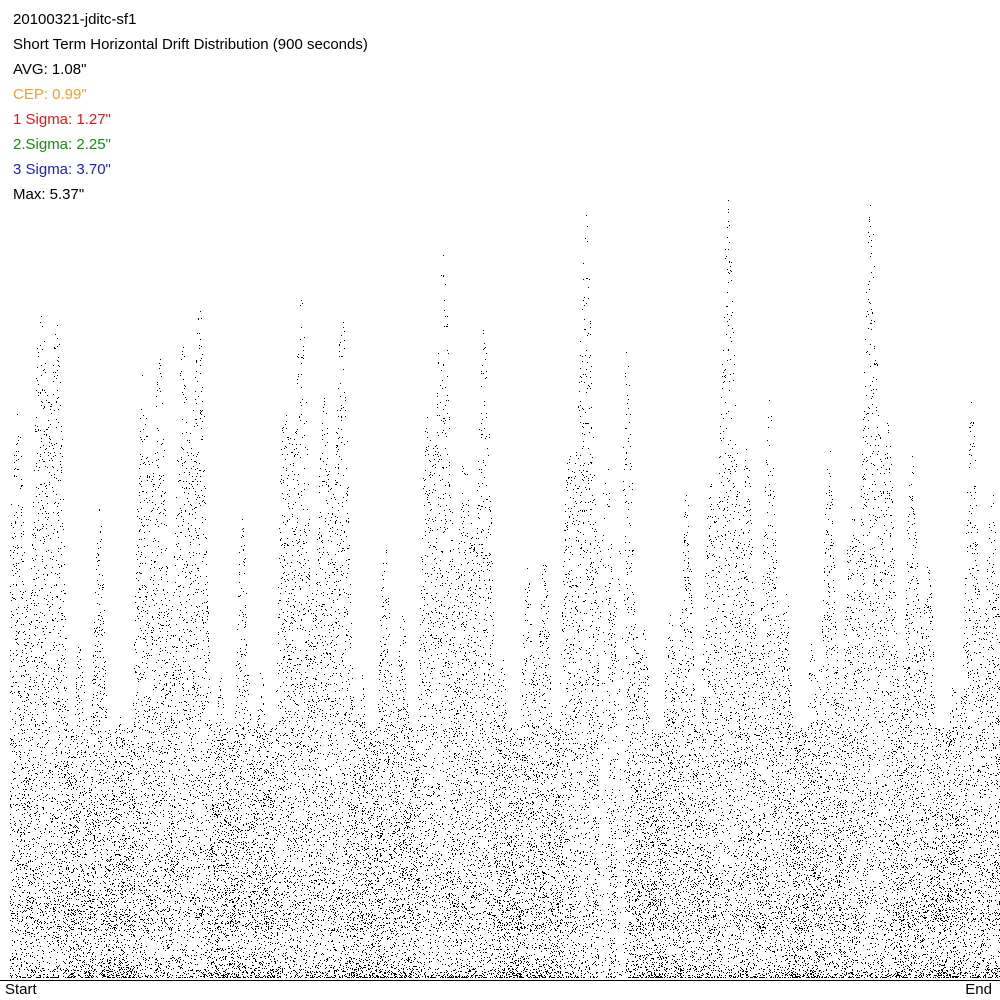  Describe the element at coordinates (978, 989) in the screenshot. I see `x-end-label: End` at that location.